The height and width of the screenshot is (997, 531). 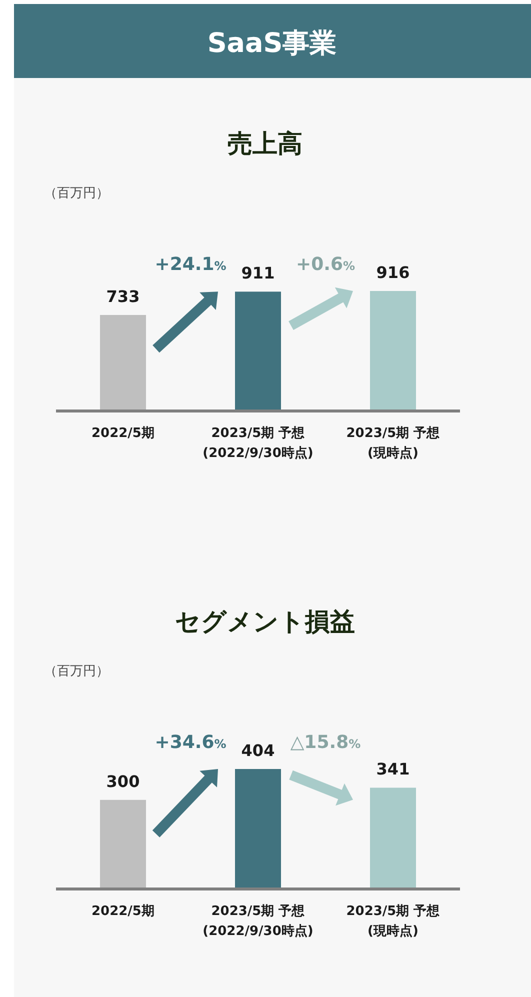 I want to click on data-label: 916, so click(x=393, y=272).